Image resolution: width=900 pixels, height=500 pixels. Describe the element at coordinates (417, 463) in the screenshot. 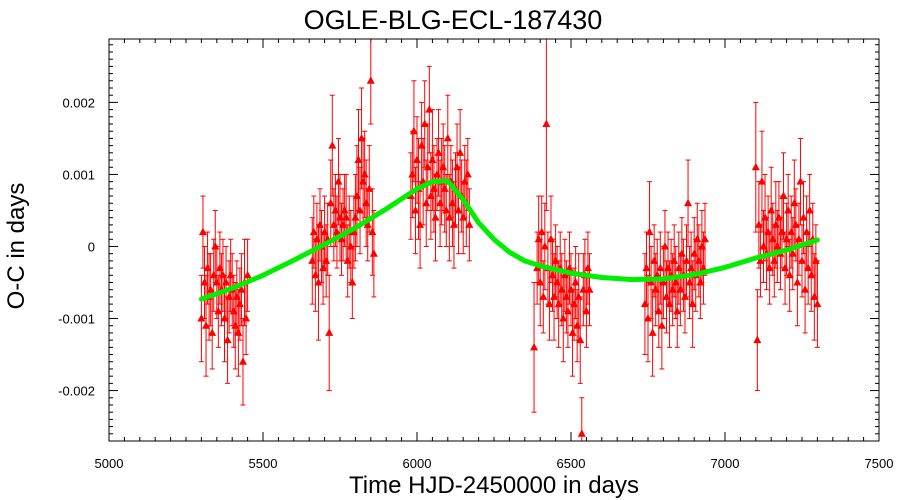

I see `x-tick-label: 6000` at that location.